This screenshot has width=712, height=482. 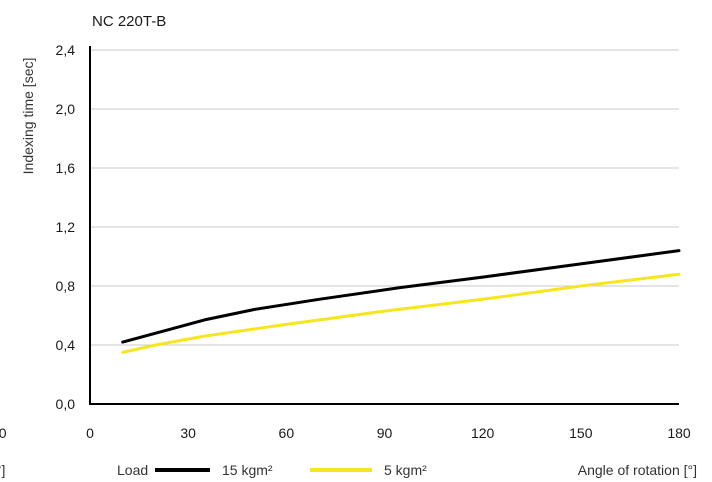 What do you see at coordinates (287, 433) in the screenshot?
I see `x-tick-label: 60` at bounding box center [287, 433].